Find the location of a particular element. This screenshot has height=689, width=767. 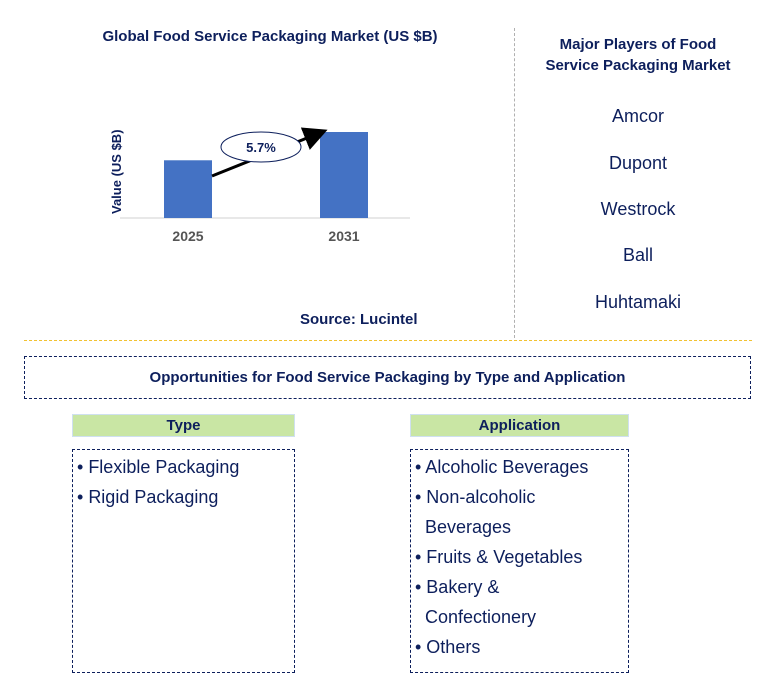

list-item-continuation: Confectionery is located at coordinates (481, 617).